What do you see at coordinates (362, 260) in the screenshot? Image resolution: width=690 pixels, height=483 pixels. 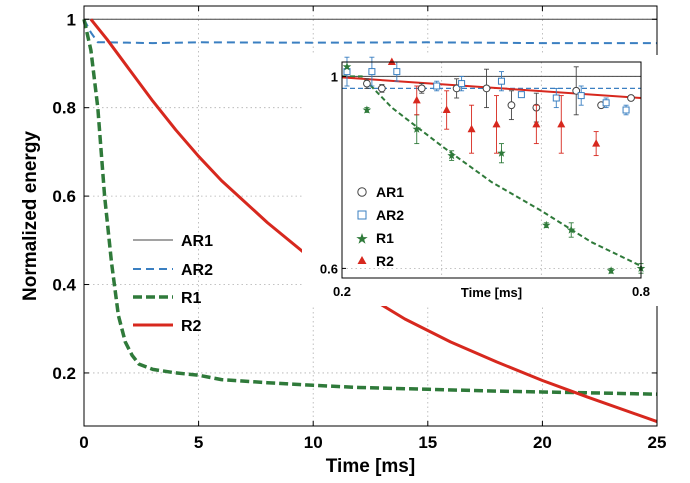 I see `inset-legend-marker-r2` at bounding box center [362, 260].